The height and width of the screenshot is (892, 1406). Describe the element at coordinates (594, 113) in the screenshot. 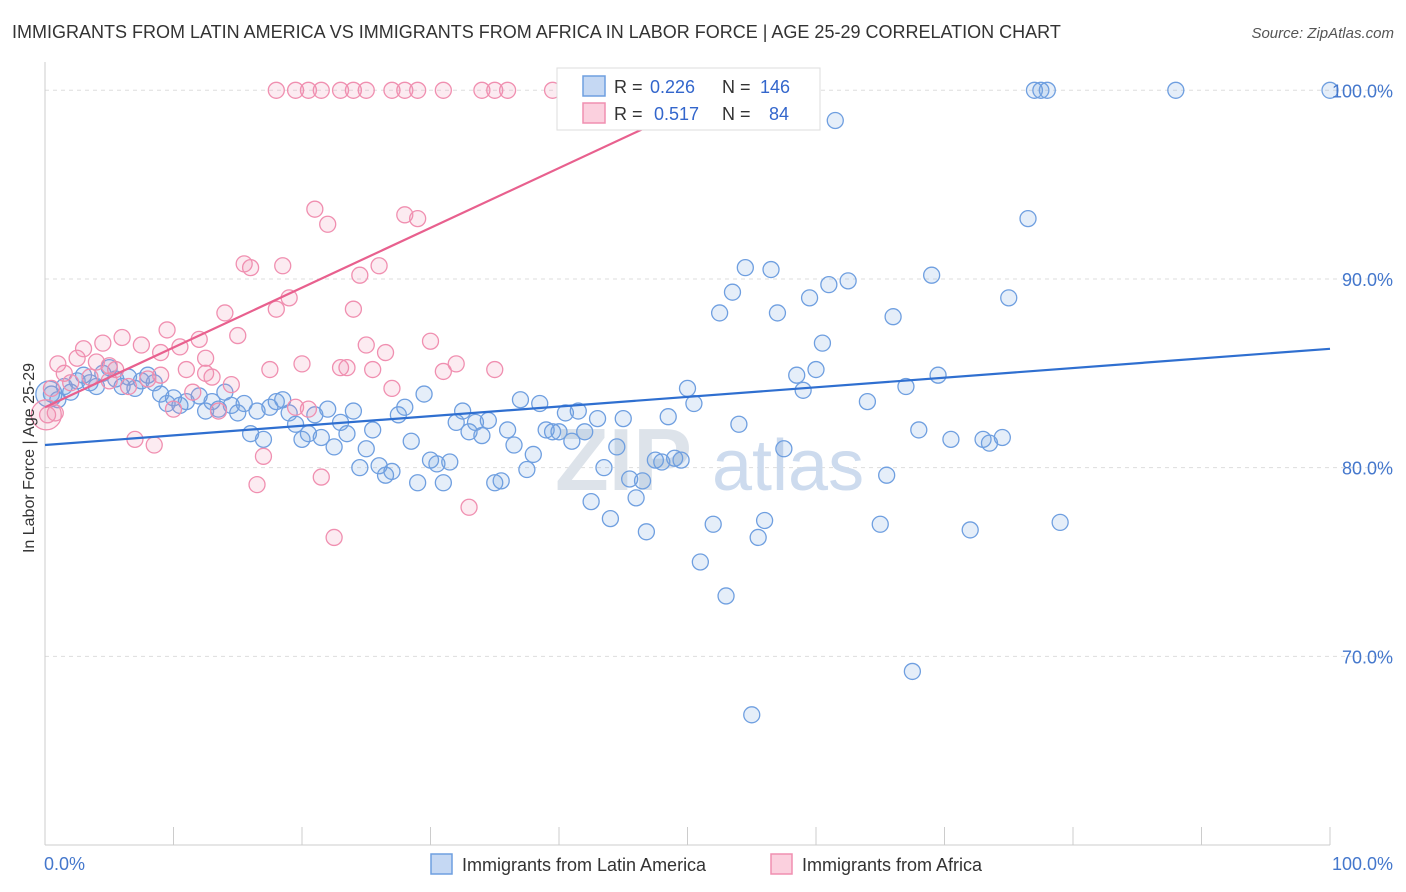

I see `stats-legend-swatch-africa` at that location.